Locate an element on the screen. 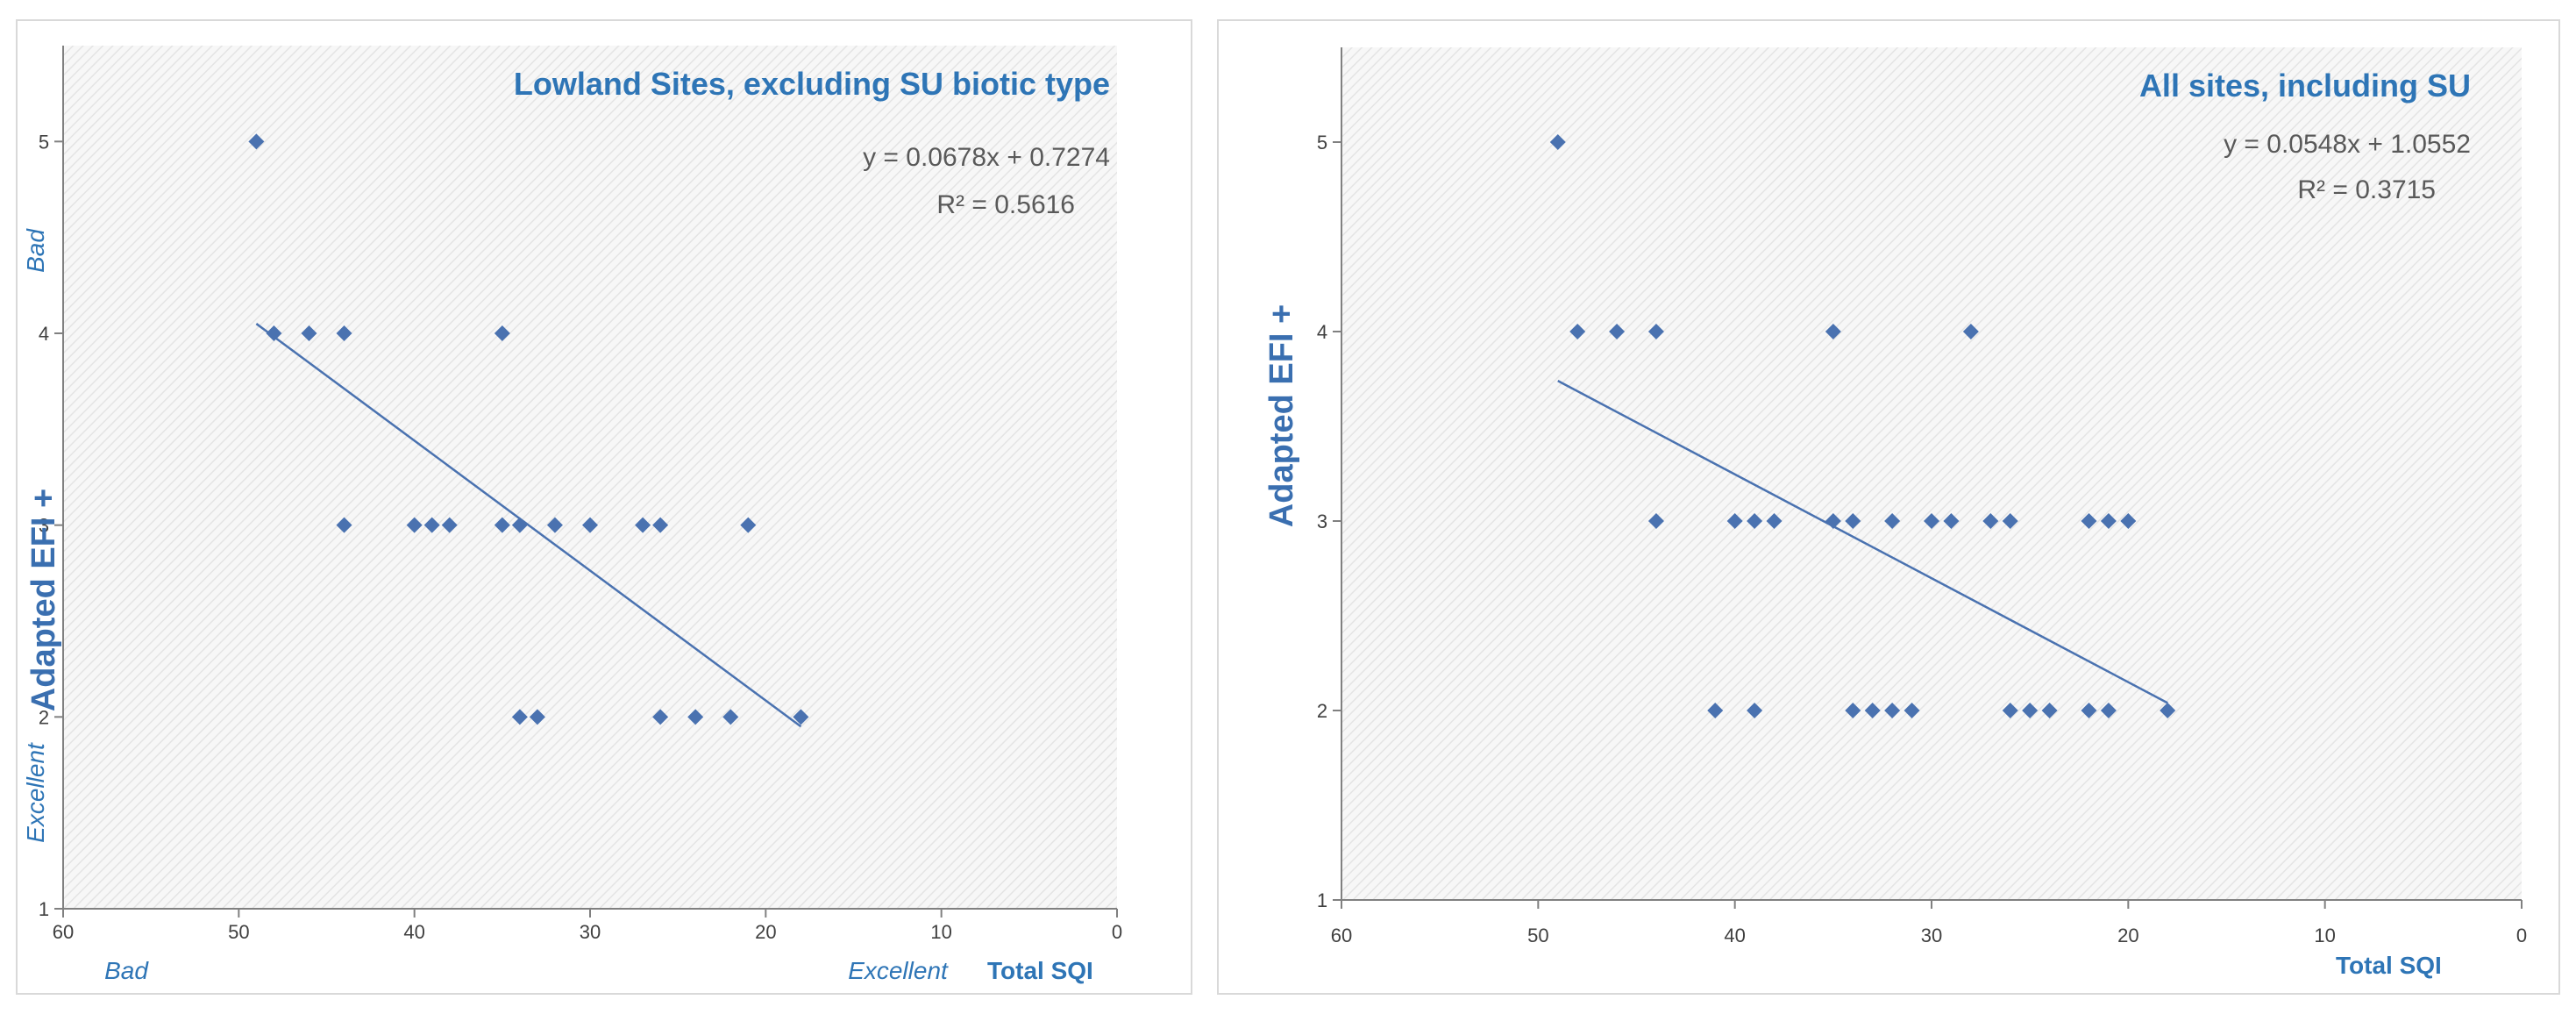 The height and width of the screenshot is (1014, 2576). x-annotation-excellent: Excellent is located at coordinates (898, 971).